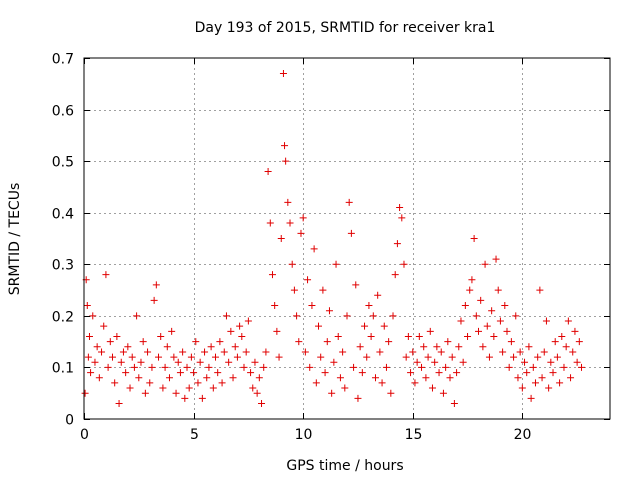 This screenshot has width=640, height=480. I want to click on x-tick-label: 5, so click(194, 435).